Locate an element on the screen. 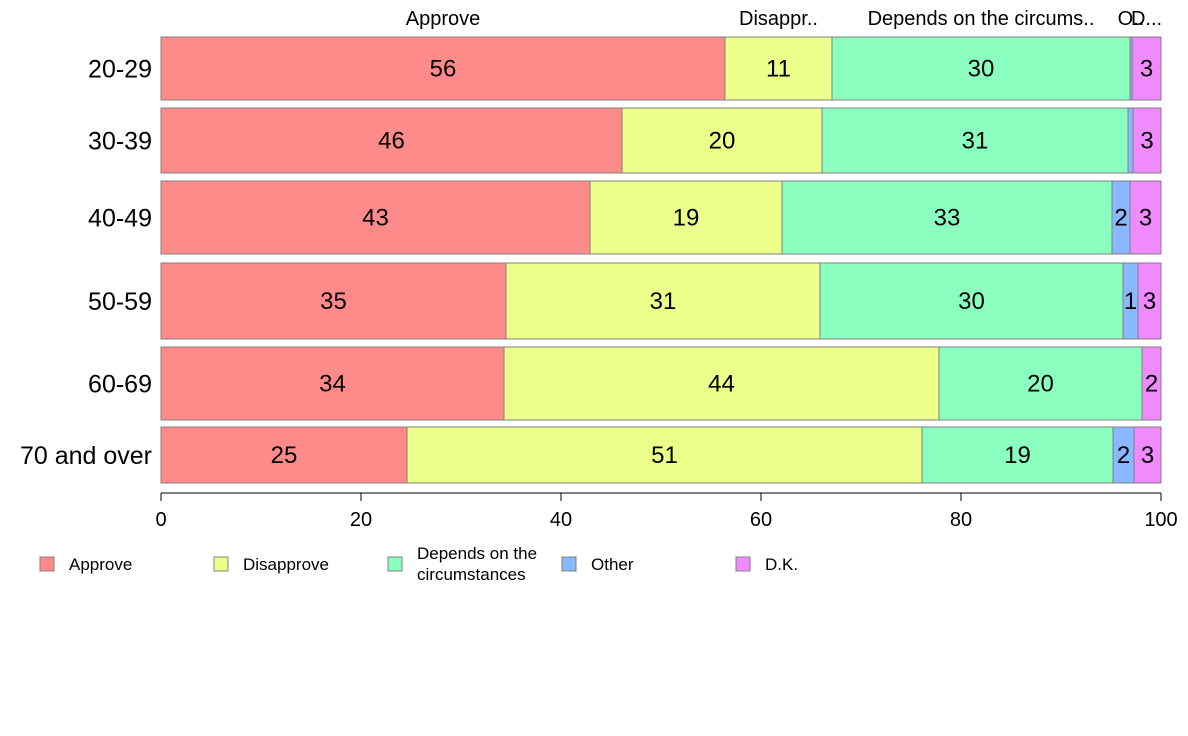 The image size is (1188, 736). data-label-2-4: 20 is located at coordinates (1040, 384).